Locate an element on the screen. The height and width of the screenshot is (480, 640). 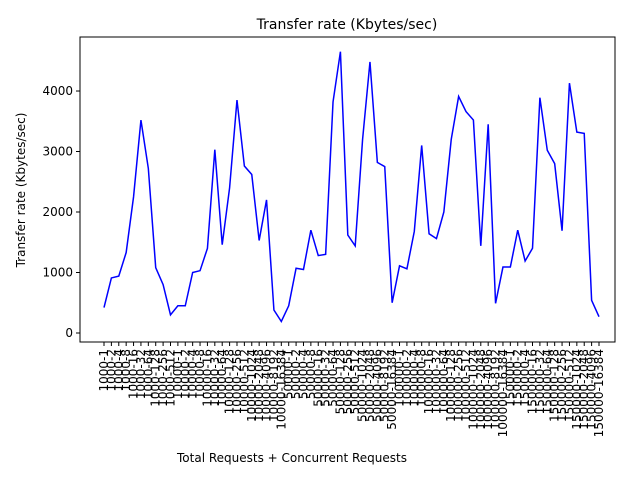
x-tick-label: 50000-128 is located at coordinates (340, 381).